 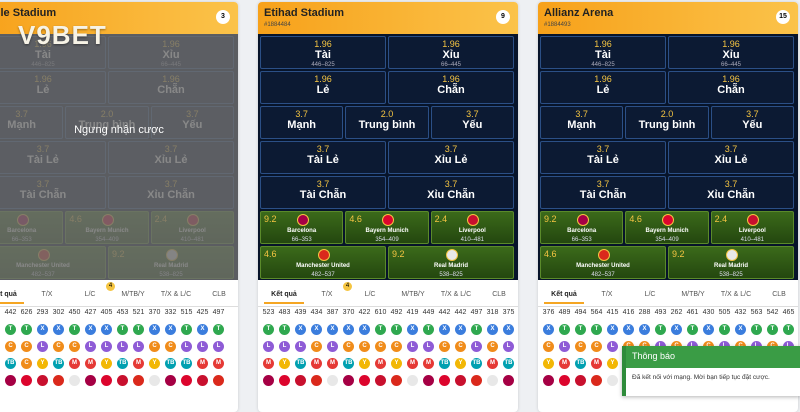 What do you see at coordinates (387, 231) in the screenshot?
I see `team-name: Bayern Munich` at bounding box center [387, 231].